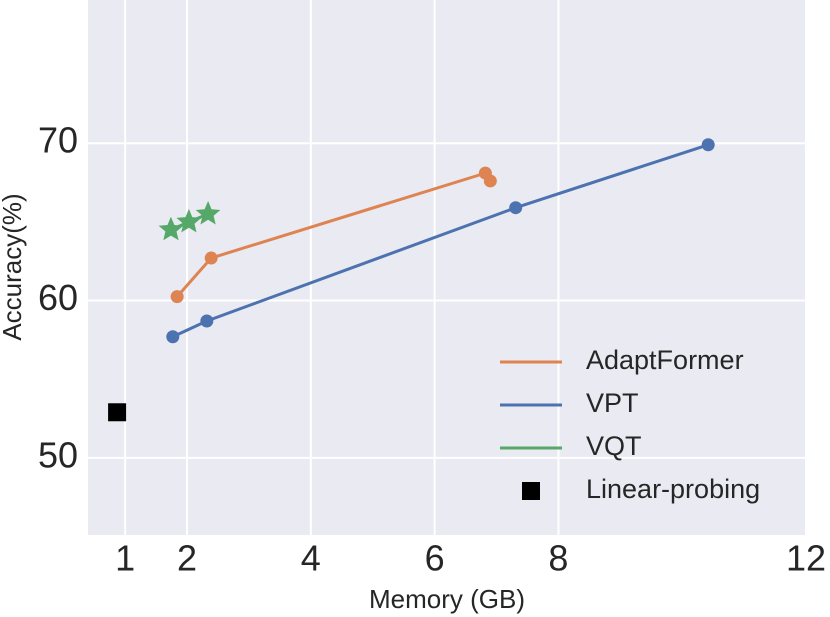 The height and width of the screenshot is (617, 830). I want to click on x-tick-label: 1, so click(125, 558).